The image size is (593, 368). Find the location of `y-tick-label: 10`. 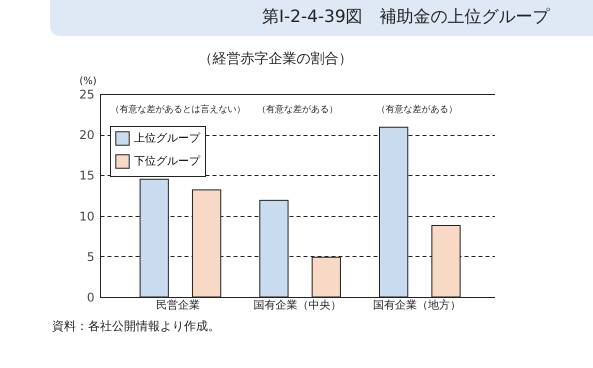

y-tick-label: 10 is located at coordinates (86, 216).